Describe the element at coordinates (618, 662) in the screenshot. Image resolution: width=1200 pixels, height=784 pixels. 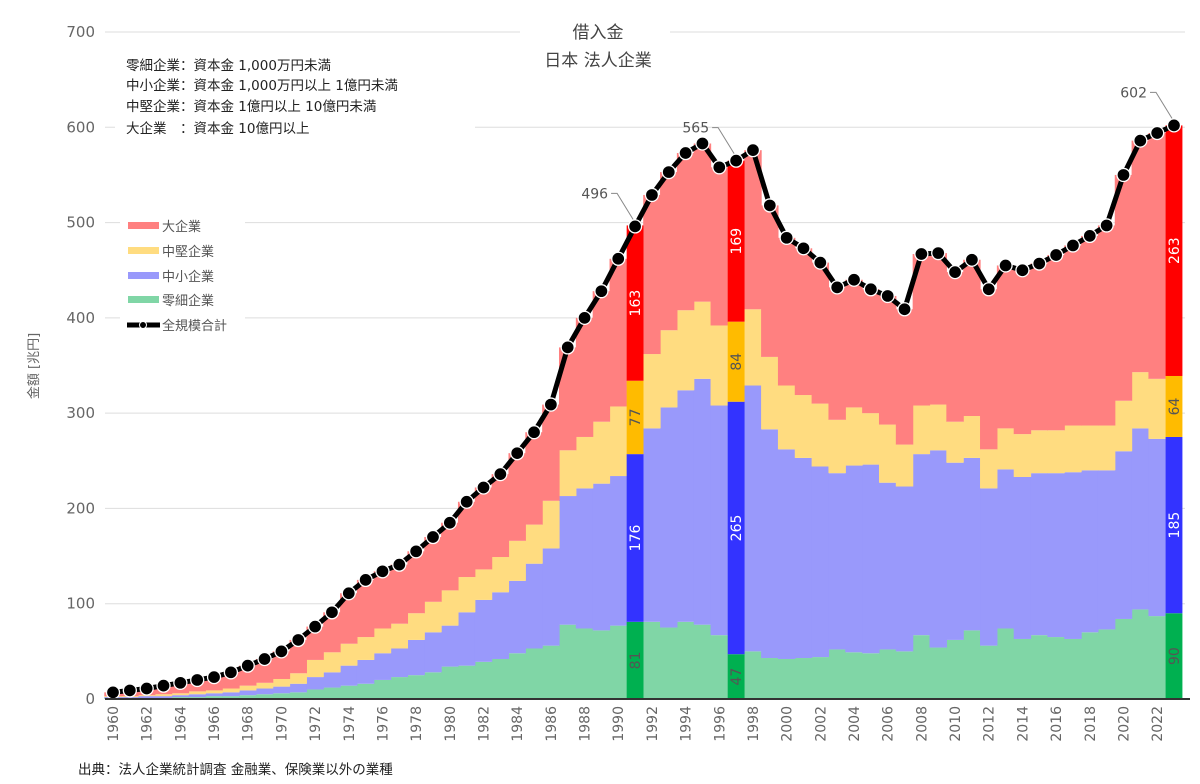
I see `area-segment-1990` at that location.